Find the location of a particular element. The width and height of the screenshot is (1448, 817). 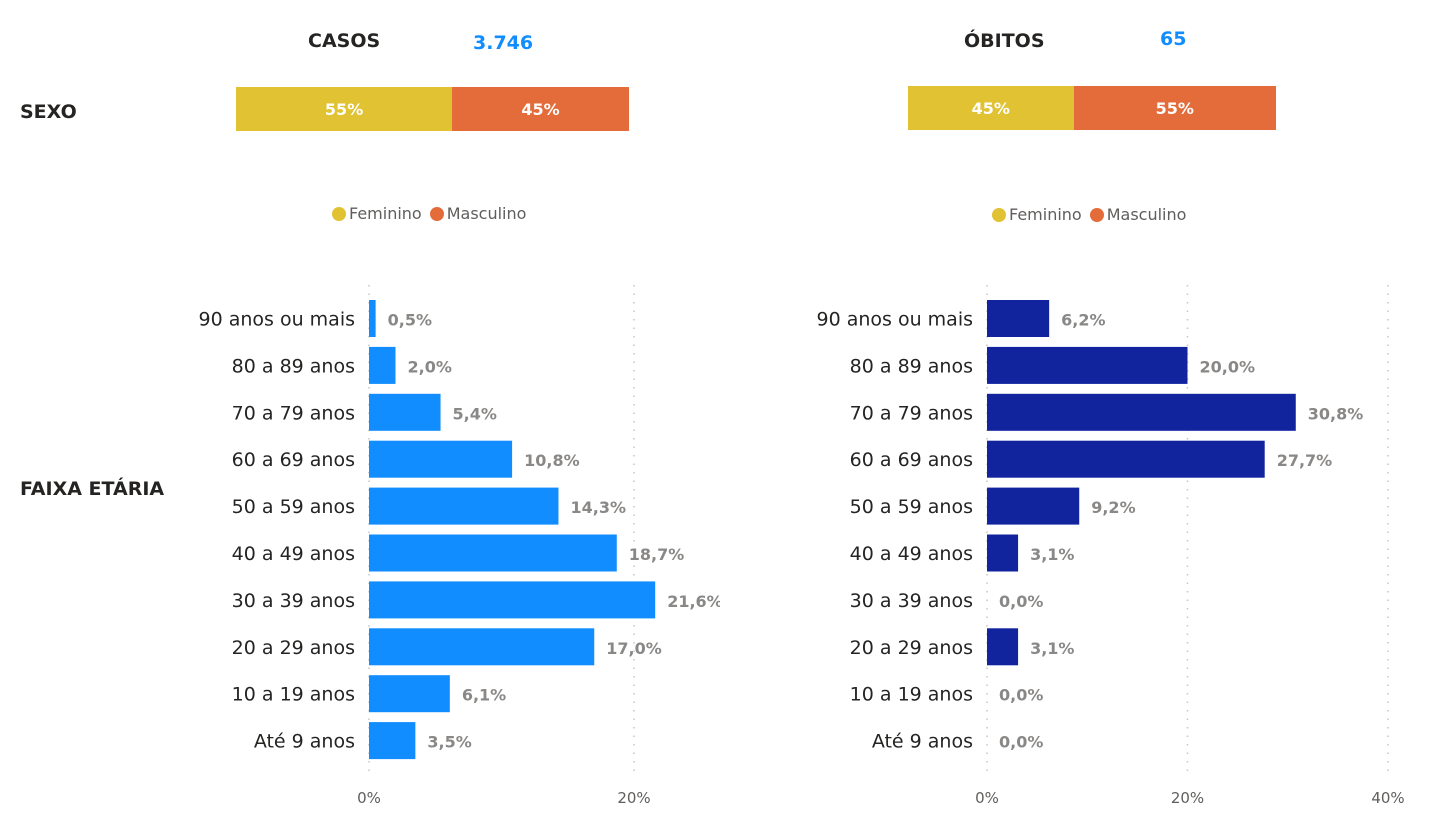

obitos-sexo-masculino-segment: 55% is located at coordinates (1174, 108).